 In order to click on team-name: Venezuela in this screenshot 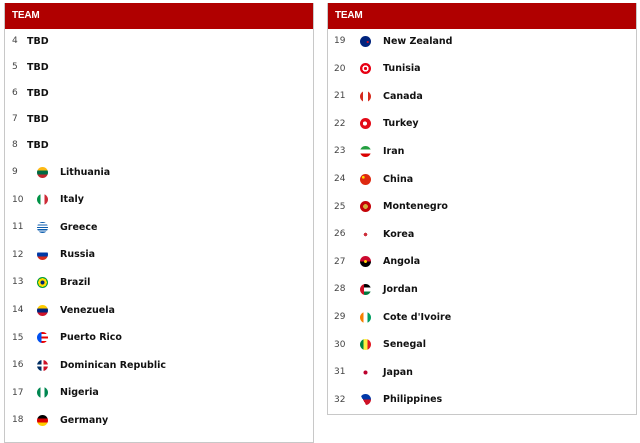, I will do `click(87, 310)`.